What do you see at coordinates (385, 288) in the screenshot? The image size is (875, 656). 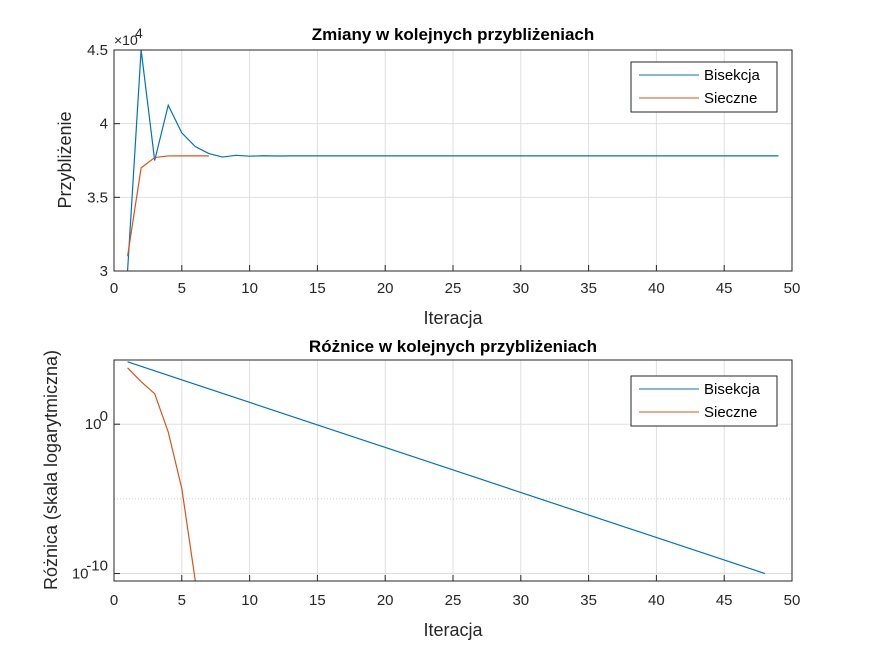 I see `top-xtick-label-20: 20` at bounding box center [385, 288].